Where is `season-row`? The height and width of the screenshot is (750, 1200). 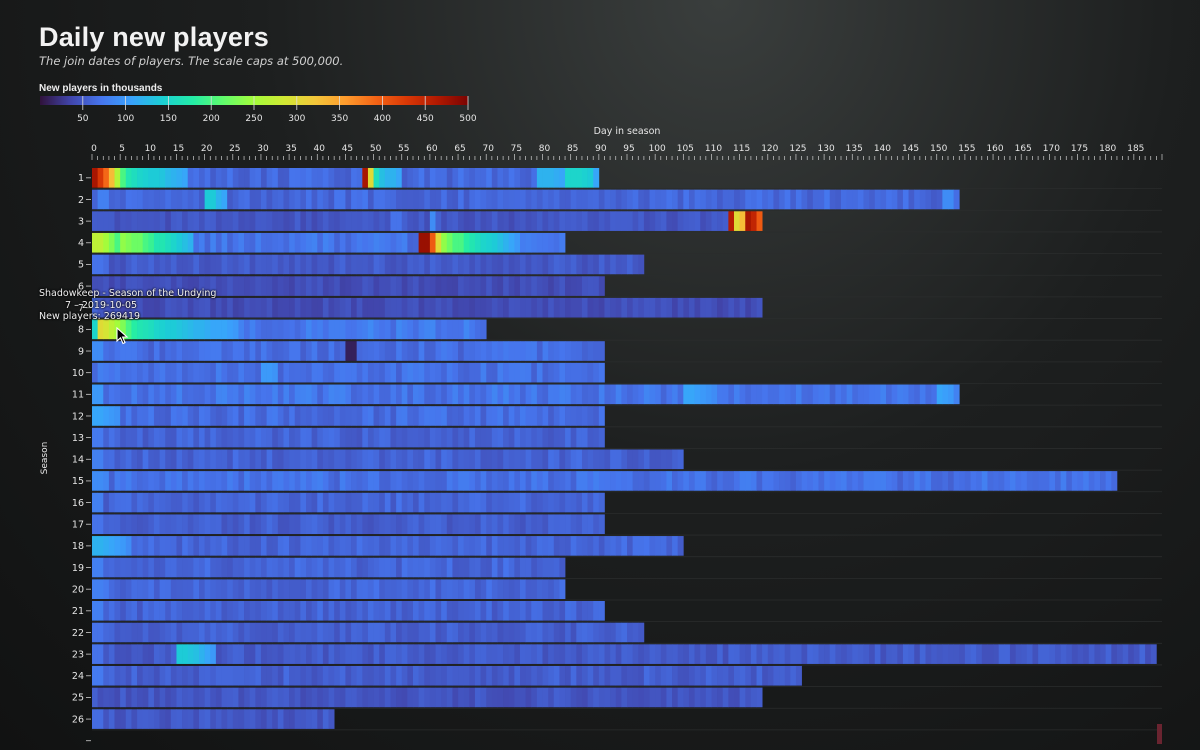 season-row is located at coordinates (388, 546).